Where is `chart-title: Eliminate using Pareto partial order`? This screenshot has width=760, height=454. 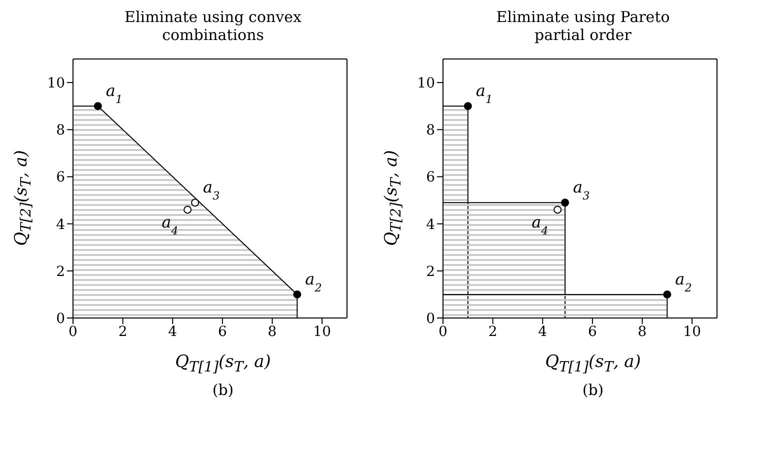 chart-title: Eliminate using Pareto partial order is located at coordinates (583, 27).